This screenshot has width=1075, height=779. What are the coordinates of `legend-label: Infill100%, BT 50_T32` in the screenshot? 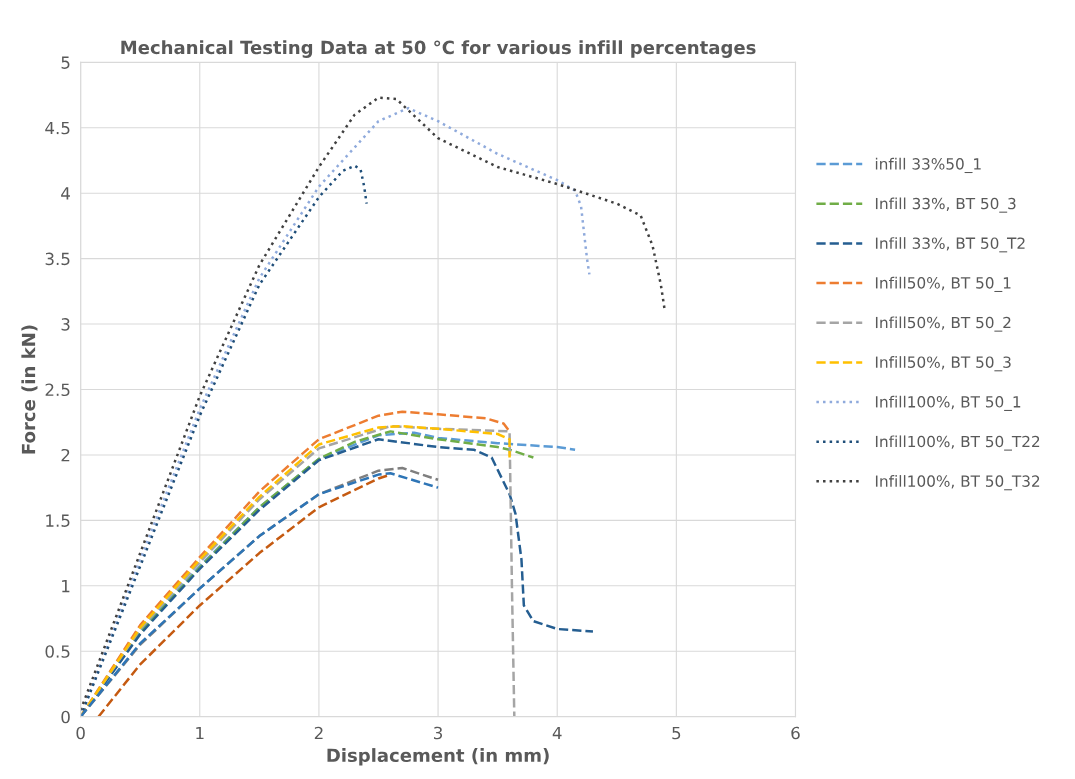 It's located at (957, 483).